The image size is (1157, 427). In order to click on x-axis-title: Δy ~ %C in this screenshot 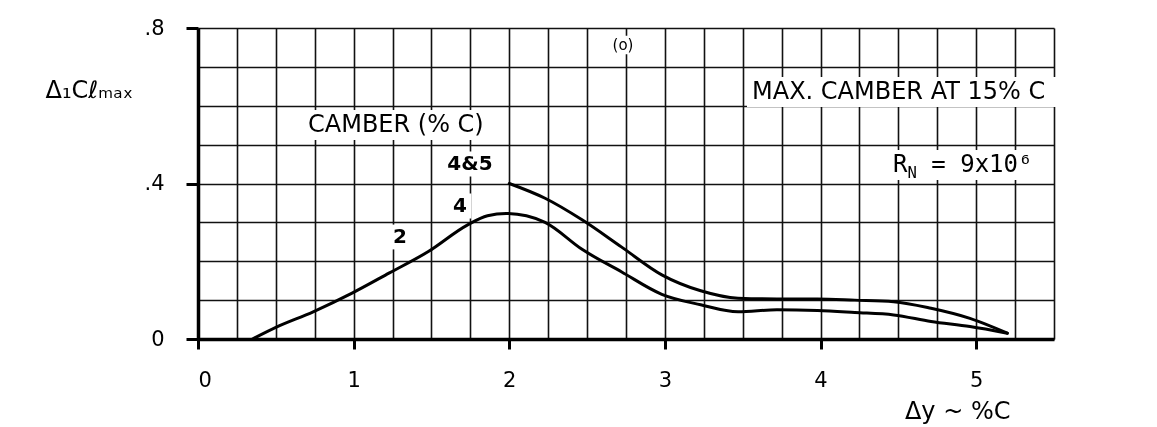, I will do `click(957, 410)`.